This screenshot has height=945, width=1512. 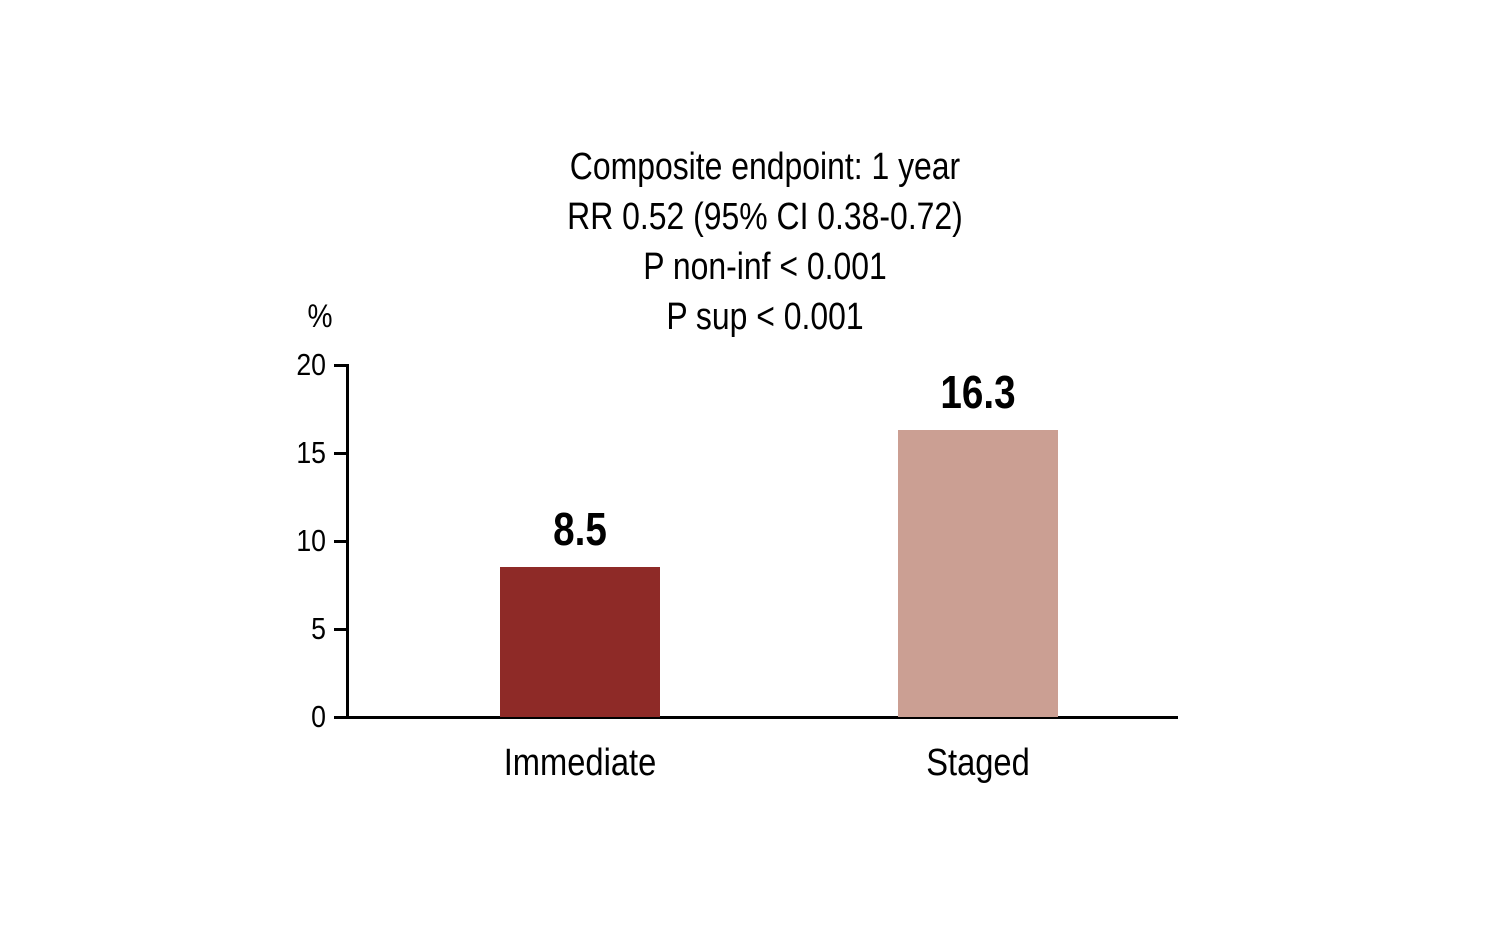 What do you see at coordinates (978, 573) in the screenshot?
I see `bar-staged` at bounding box center [978, 573].